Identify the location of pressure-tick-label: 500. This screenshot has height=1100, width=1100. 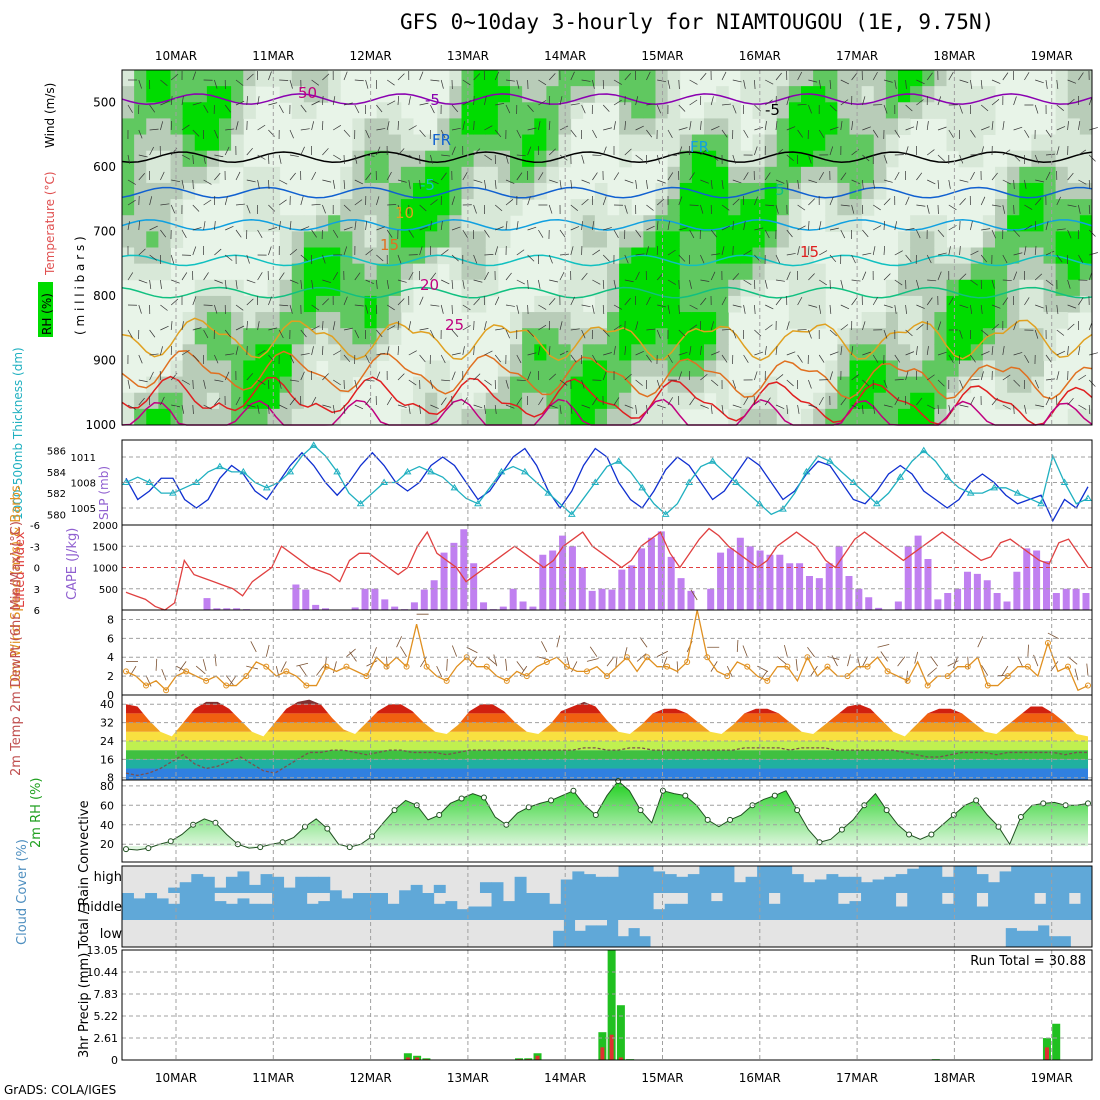
(104, 102).